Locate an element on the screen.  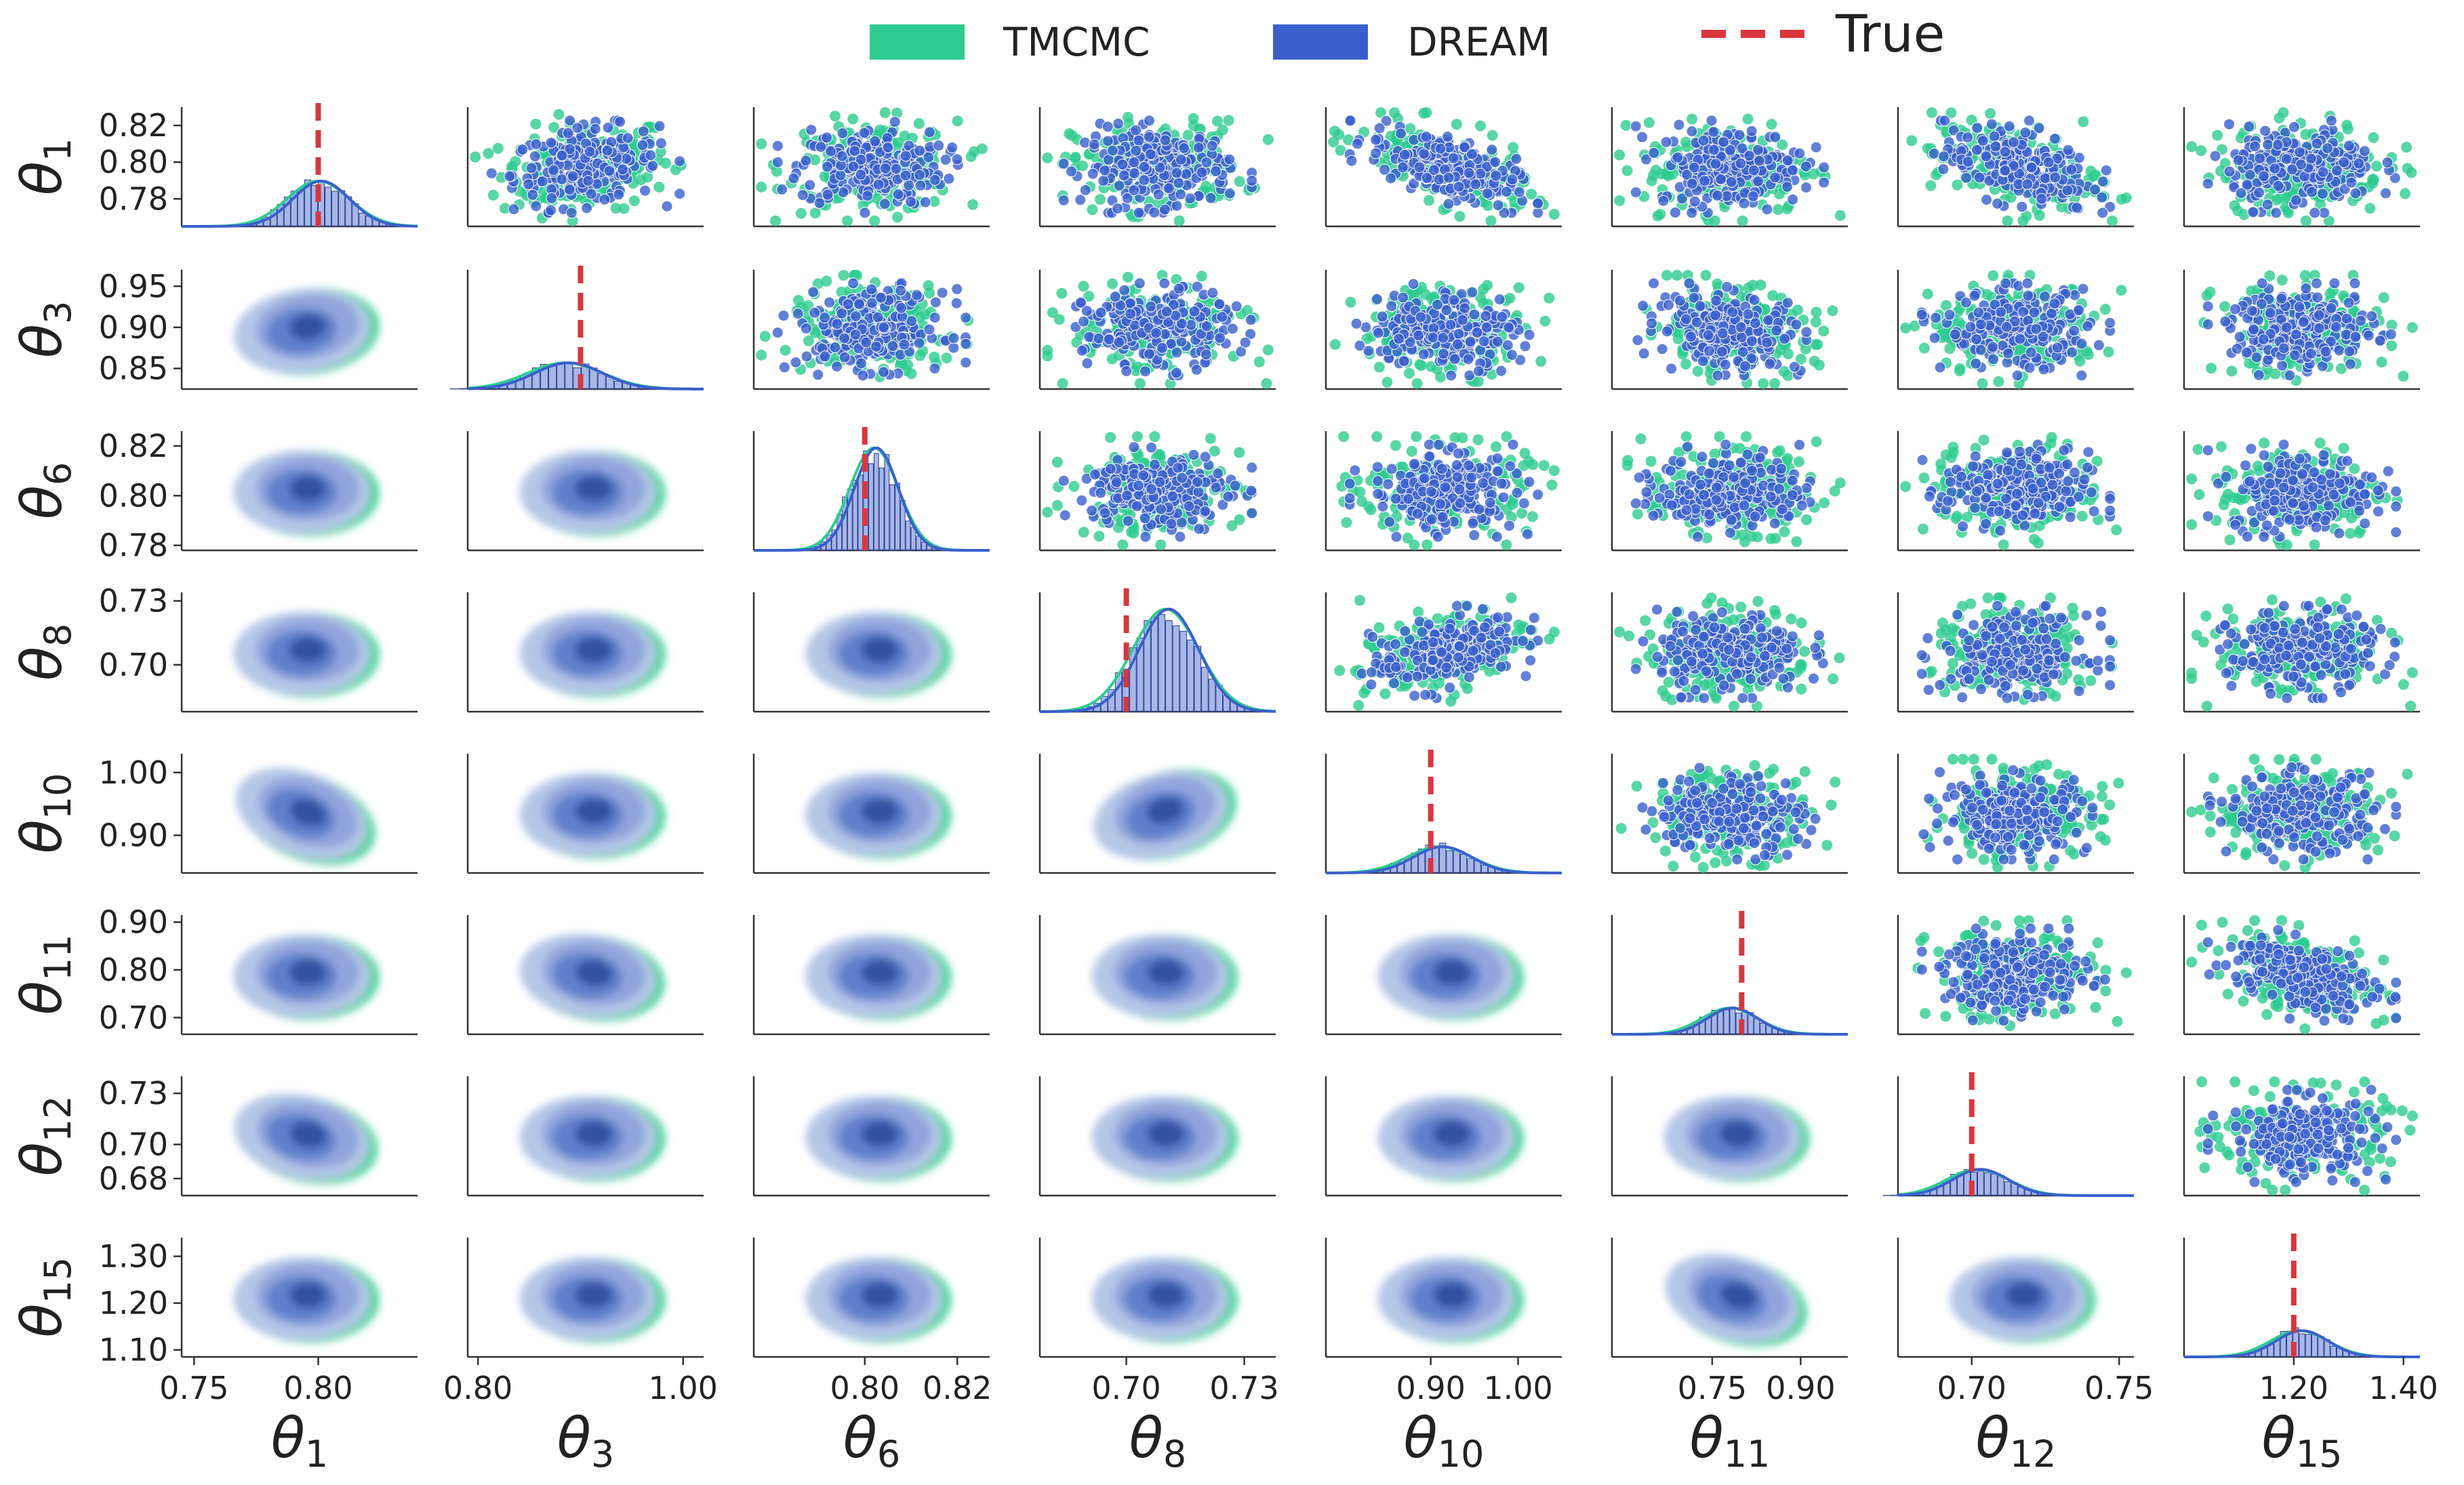
panel-r3-c11 is located at coordinates (1729, 330).